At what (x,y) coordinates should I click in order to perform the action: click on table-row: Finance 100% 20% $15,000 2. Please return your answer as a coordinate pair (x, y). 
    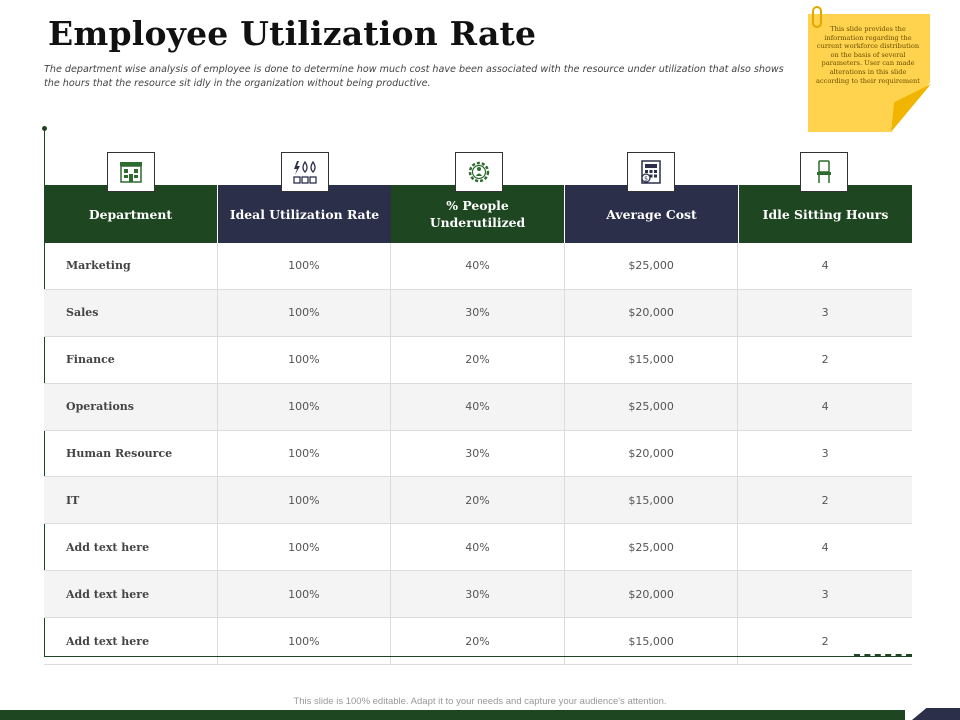
    Looking at the image, I should click on (478, 360).